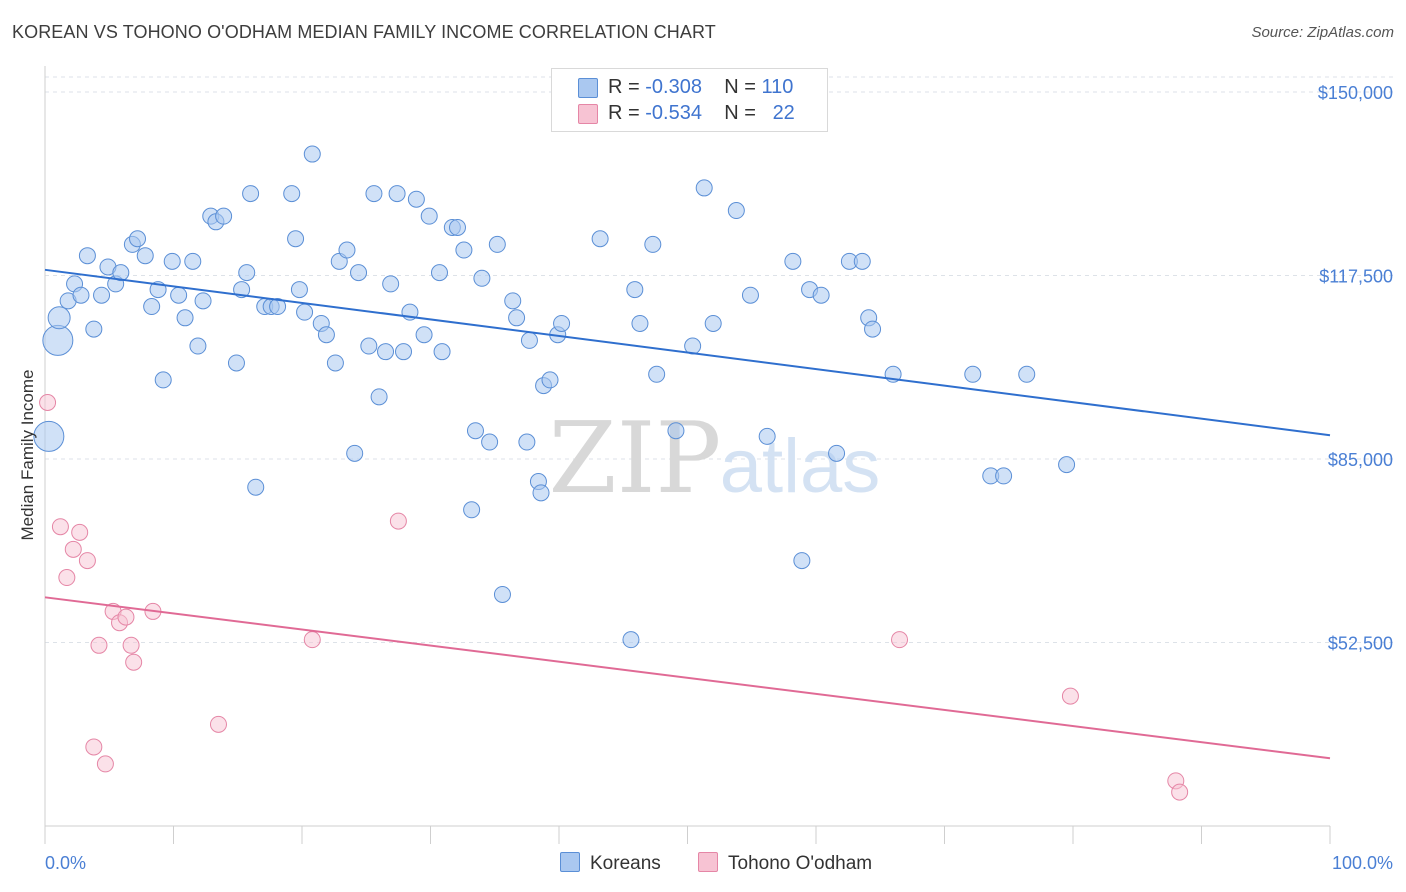 This screenshot has width=1406, height=892. Describe the element at coordinates (1362, 863) in the screenshot. I see `x-tick-label: 100.0%` at that location.